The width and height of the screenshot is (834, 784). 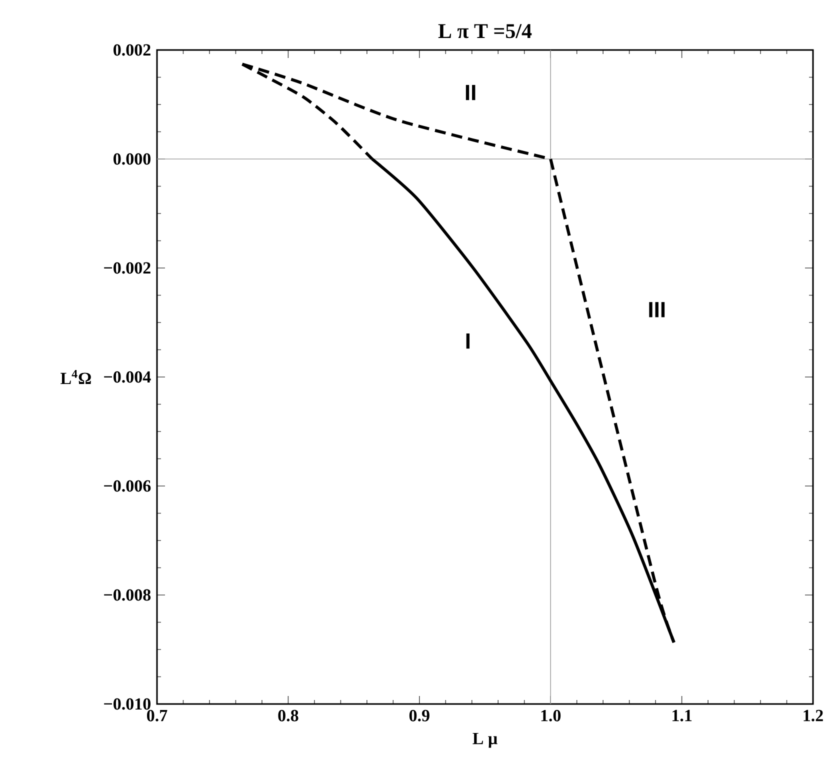 I want to click on annotation: I, so click(x=468, y=341).